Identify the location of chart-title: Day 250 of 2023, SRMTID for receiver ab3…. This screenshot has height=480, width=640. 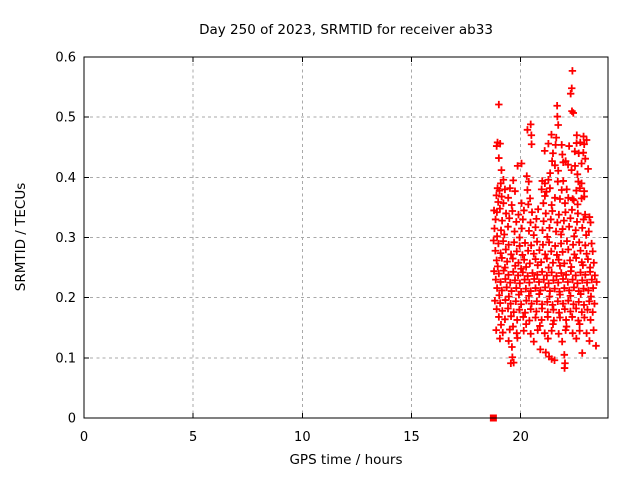
(346, 30).